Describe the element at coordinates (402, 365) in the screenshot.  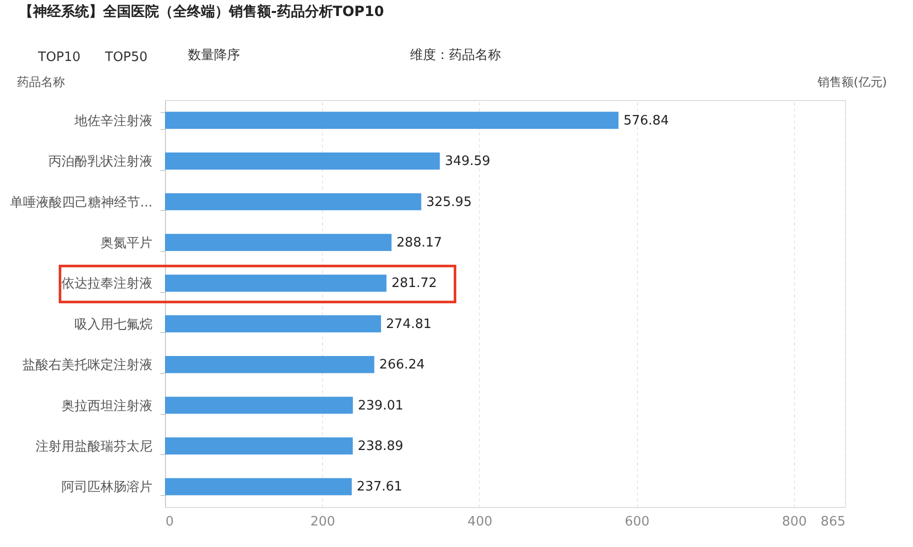
I see `data-label: 266.24` at that location.